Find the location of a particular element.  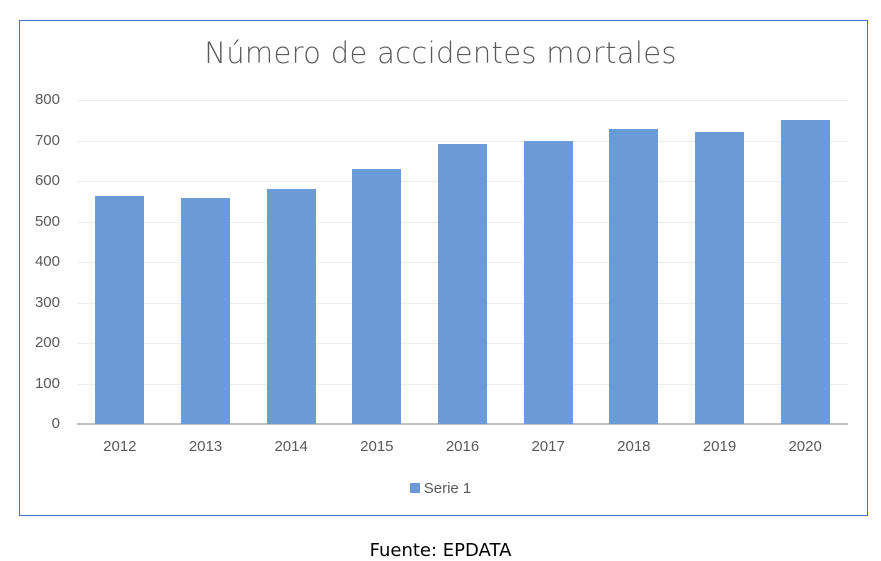

x-tick-label: 2013 is located at coordinates (205, 446).